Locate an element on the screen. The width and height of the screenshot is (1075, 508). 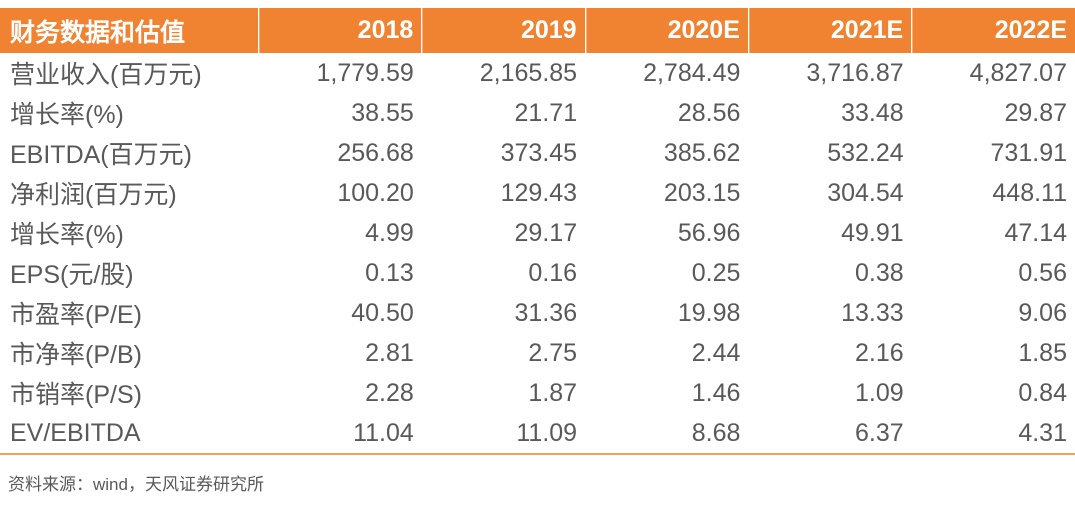
value-cell: 2.81 is located at coordinates (389, 352).